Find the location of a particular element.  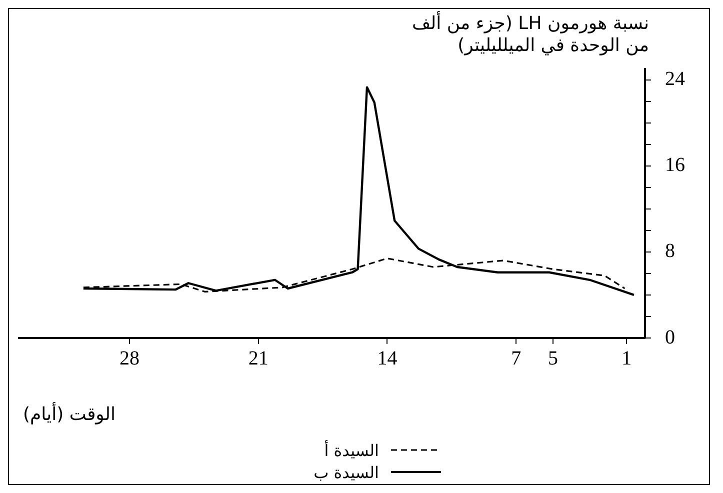

x-tick-label: 5 is located at coordinates (553, 358).